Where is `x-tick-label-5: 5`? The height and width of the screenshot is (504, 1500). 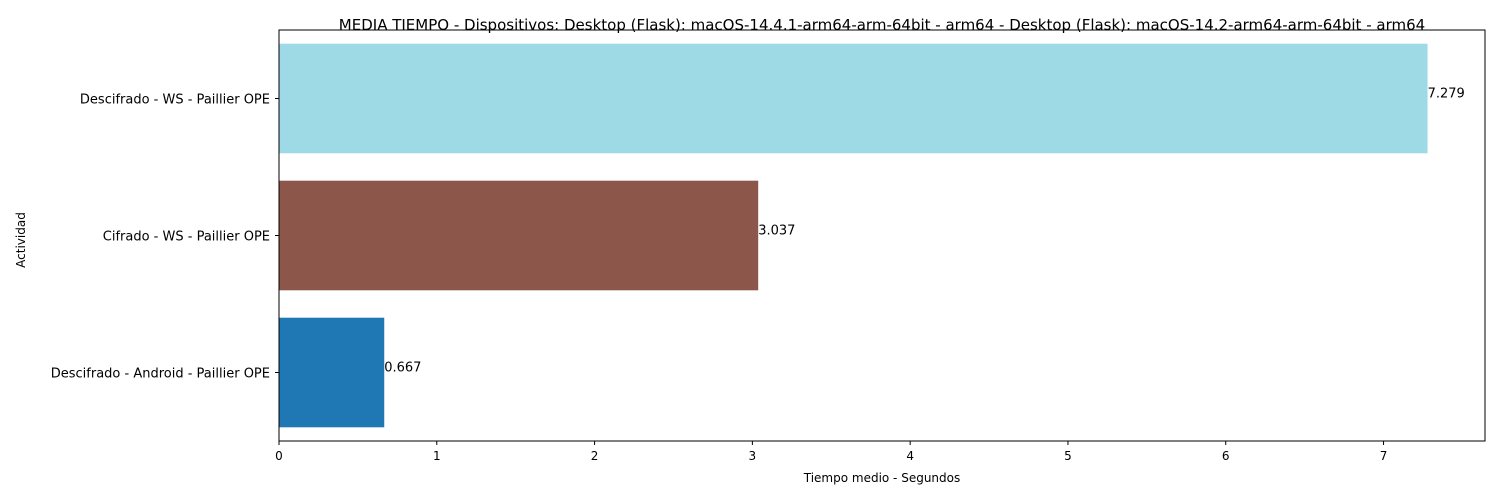 x-tick-label-5: 5 is located at coordinates (1068, 456).